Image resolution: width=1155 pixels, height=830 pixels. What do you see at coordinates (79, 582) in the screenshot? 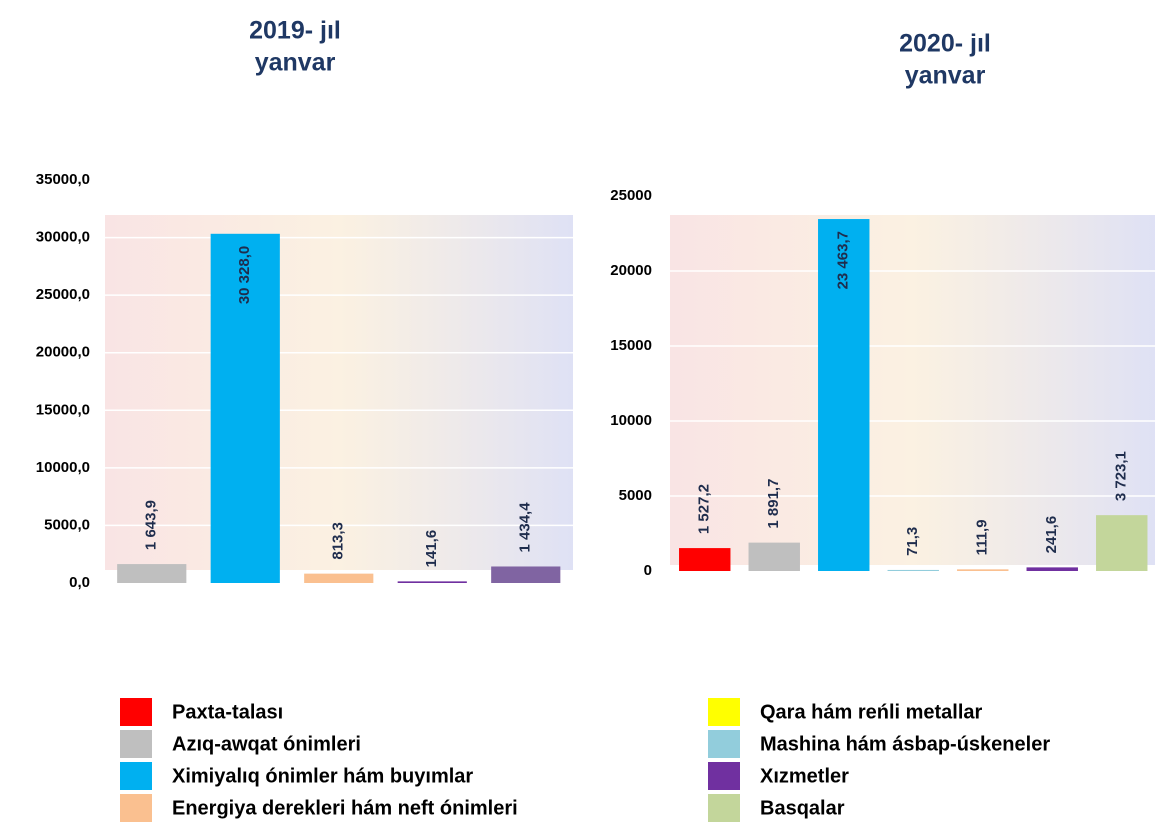
I see `y-tick-label: 0,0` at bounding box center [79, 582].